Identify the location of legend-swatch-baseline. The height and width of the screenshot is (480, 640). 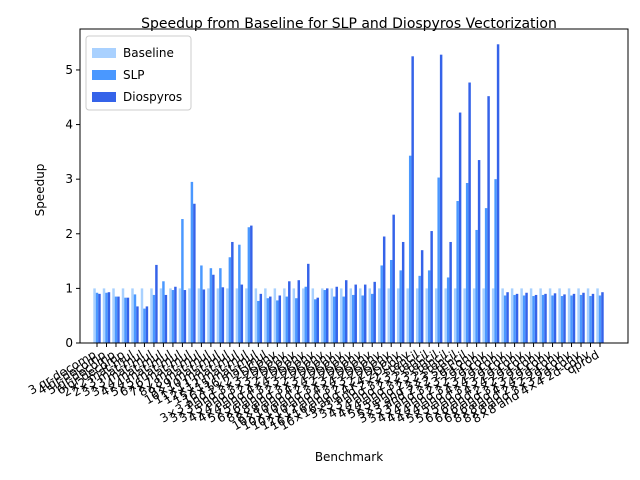
(104, 53).